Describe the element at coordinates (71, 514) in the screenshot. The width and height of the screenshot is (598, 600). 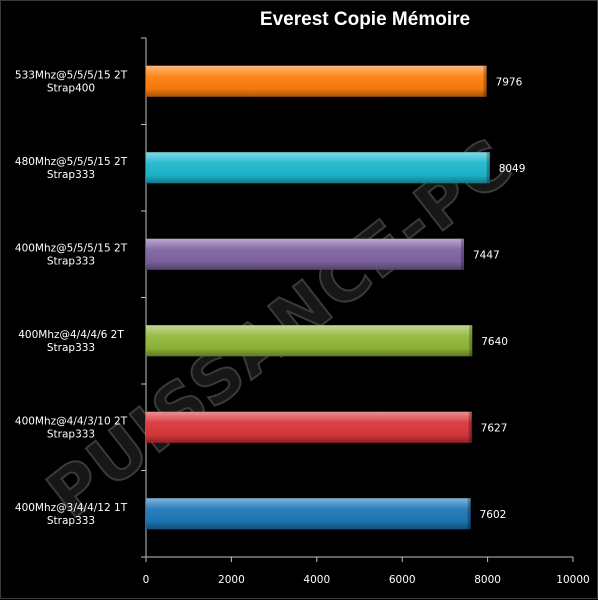
I see `category-label: 400Mhz@3/4/4/12 1T Strap333` at that location.